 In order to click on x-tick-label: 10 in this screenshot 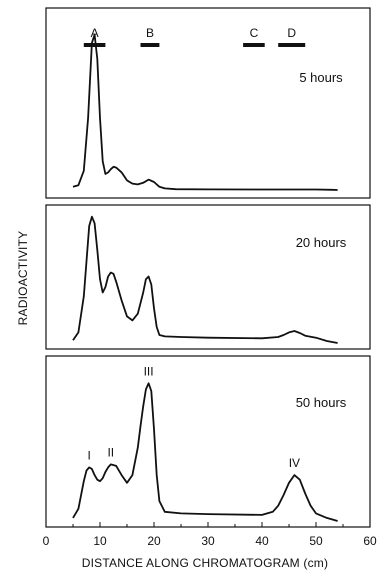, I will do `click(100, 541)`.